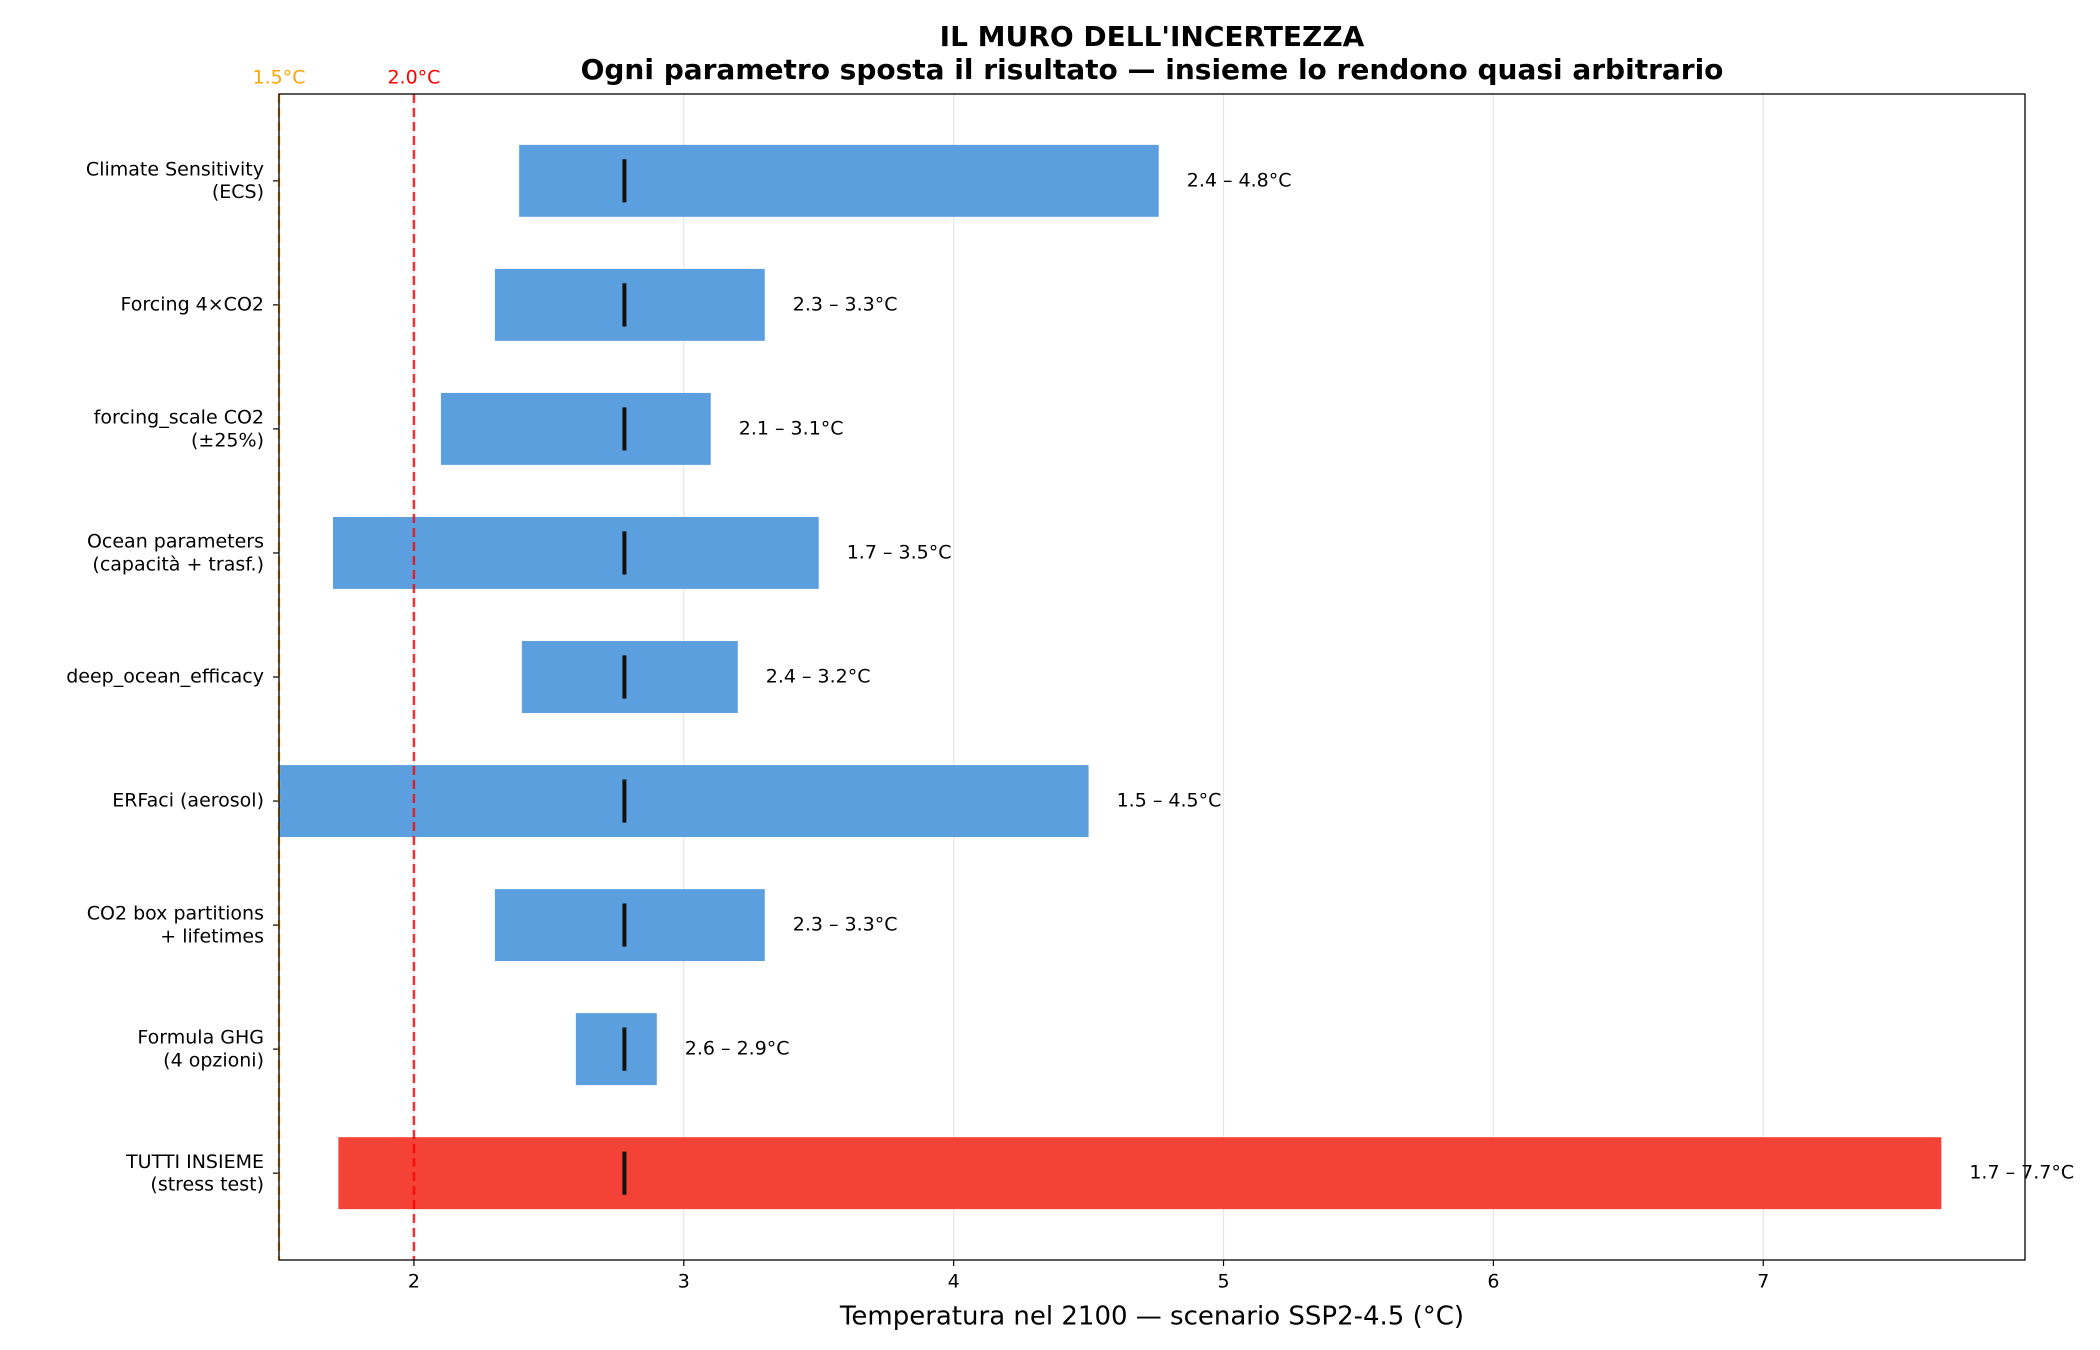  Describe the element at coordinates (954, 1282) in the screenshot. I see `x-tick-label: 4` at that location.